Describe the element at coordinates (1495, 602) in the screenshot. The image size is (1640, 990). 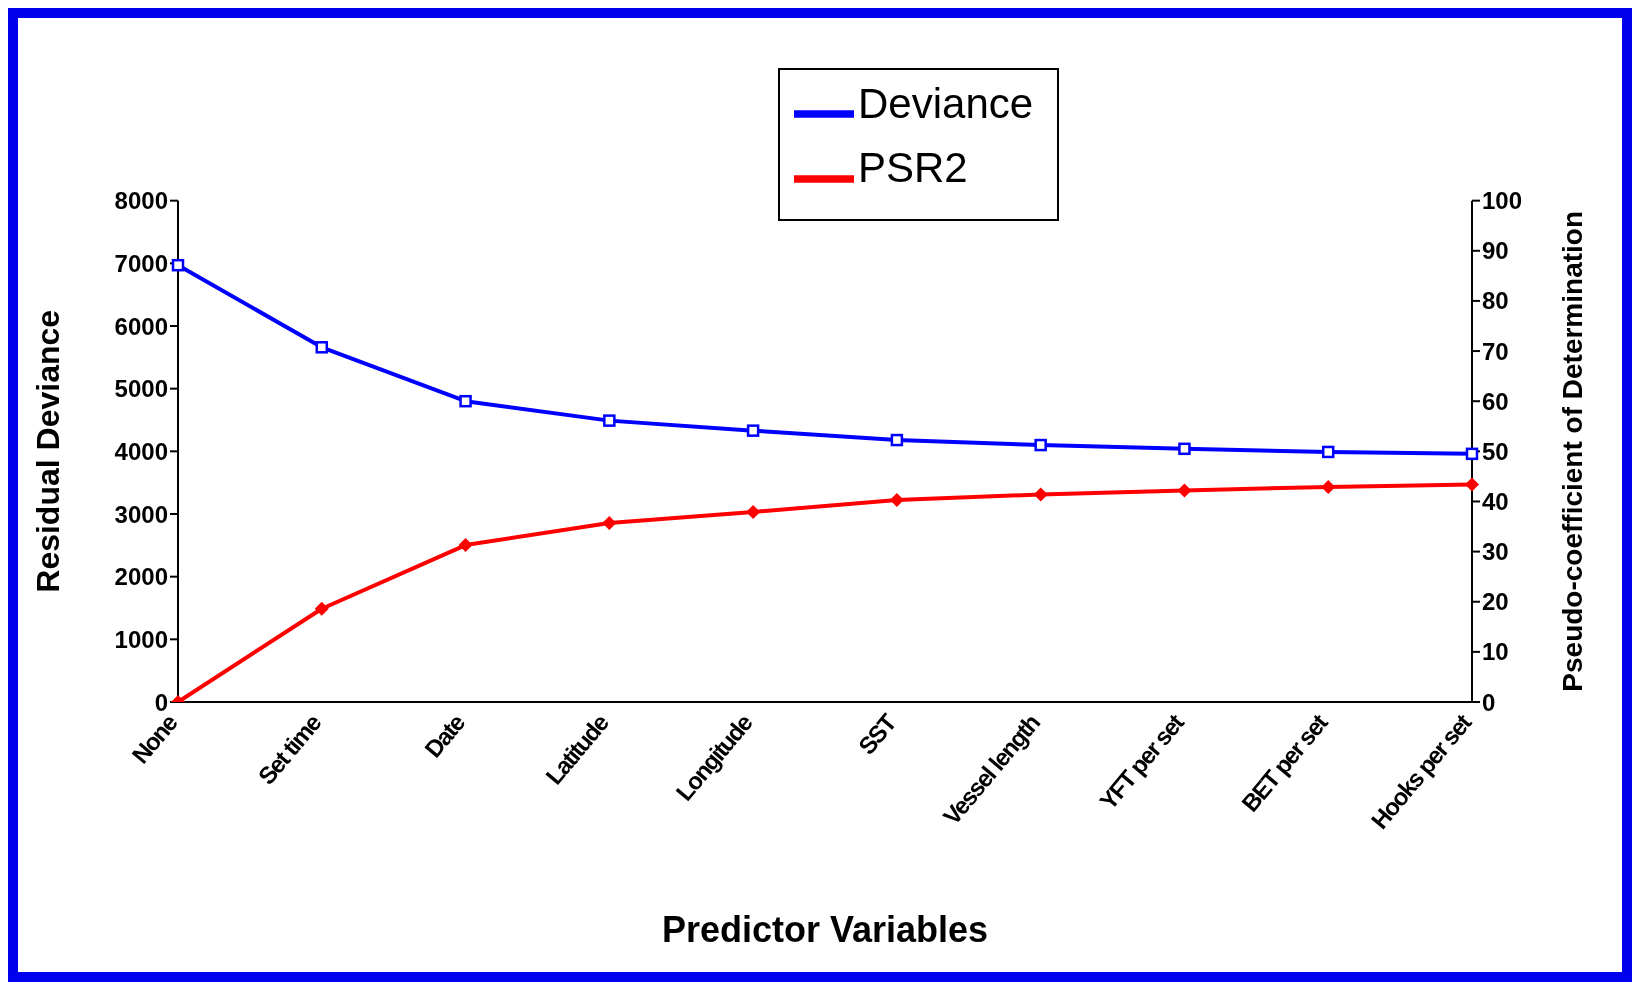
I see `y2-tick-label: 20` at that location.